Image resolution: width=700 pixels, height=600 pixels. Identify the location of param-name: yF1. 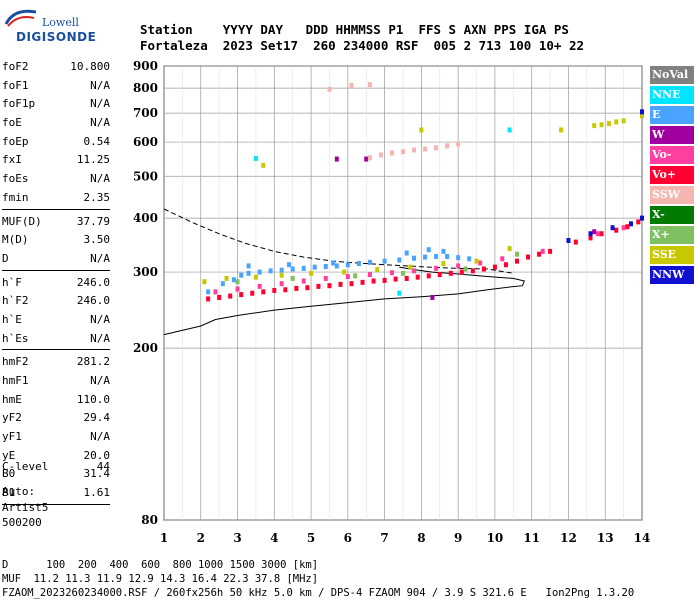
(12, 437).